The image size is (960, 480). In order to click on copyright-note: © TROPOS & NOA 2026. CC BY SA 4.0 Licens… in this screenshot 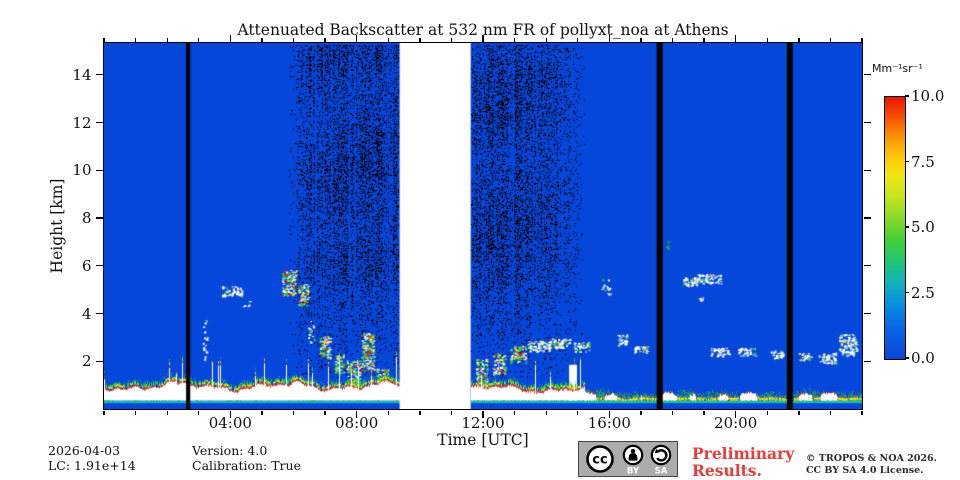, I will do `click(871, 464)`.